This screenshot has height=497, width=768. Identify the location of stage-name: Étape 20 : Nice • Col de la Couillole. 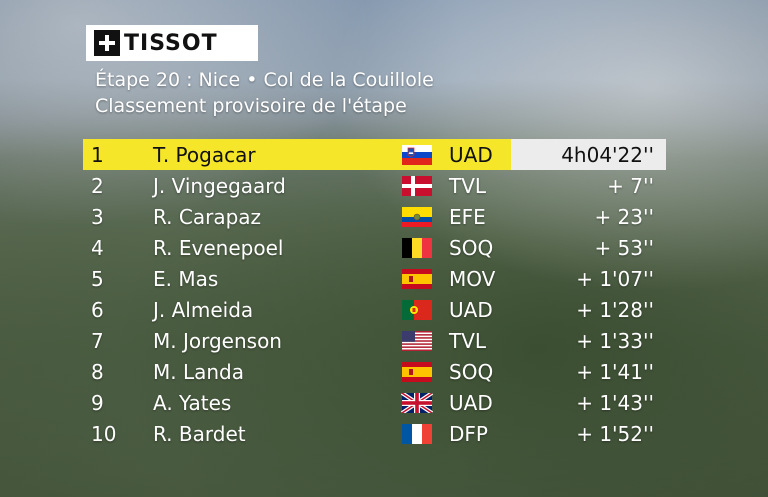
(264, 80).